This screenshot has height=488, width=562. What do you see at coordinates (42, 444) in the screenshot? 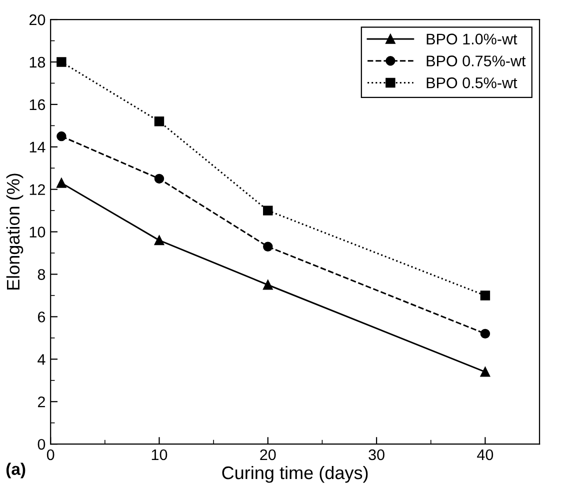
I see `y-tick-label: 0` at bounding box center [42, 444].